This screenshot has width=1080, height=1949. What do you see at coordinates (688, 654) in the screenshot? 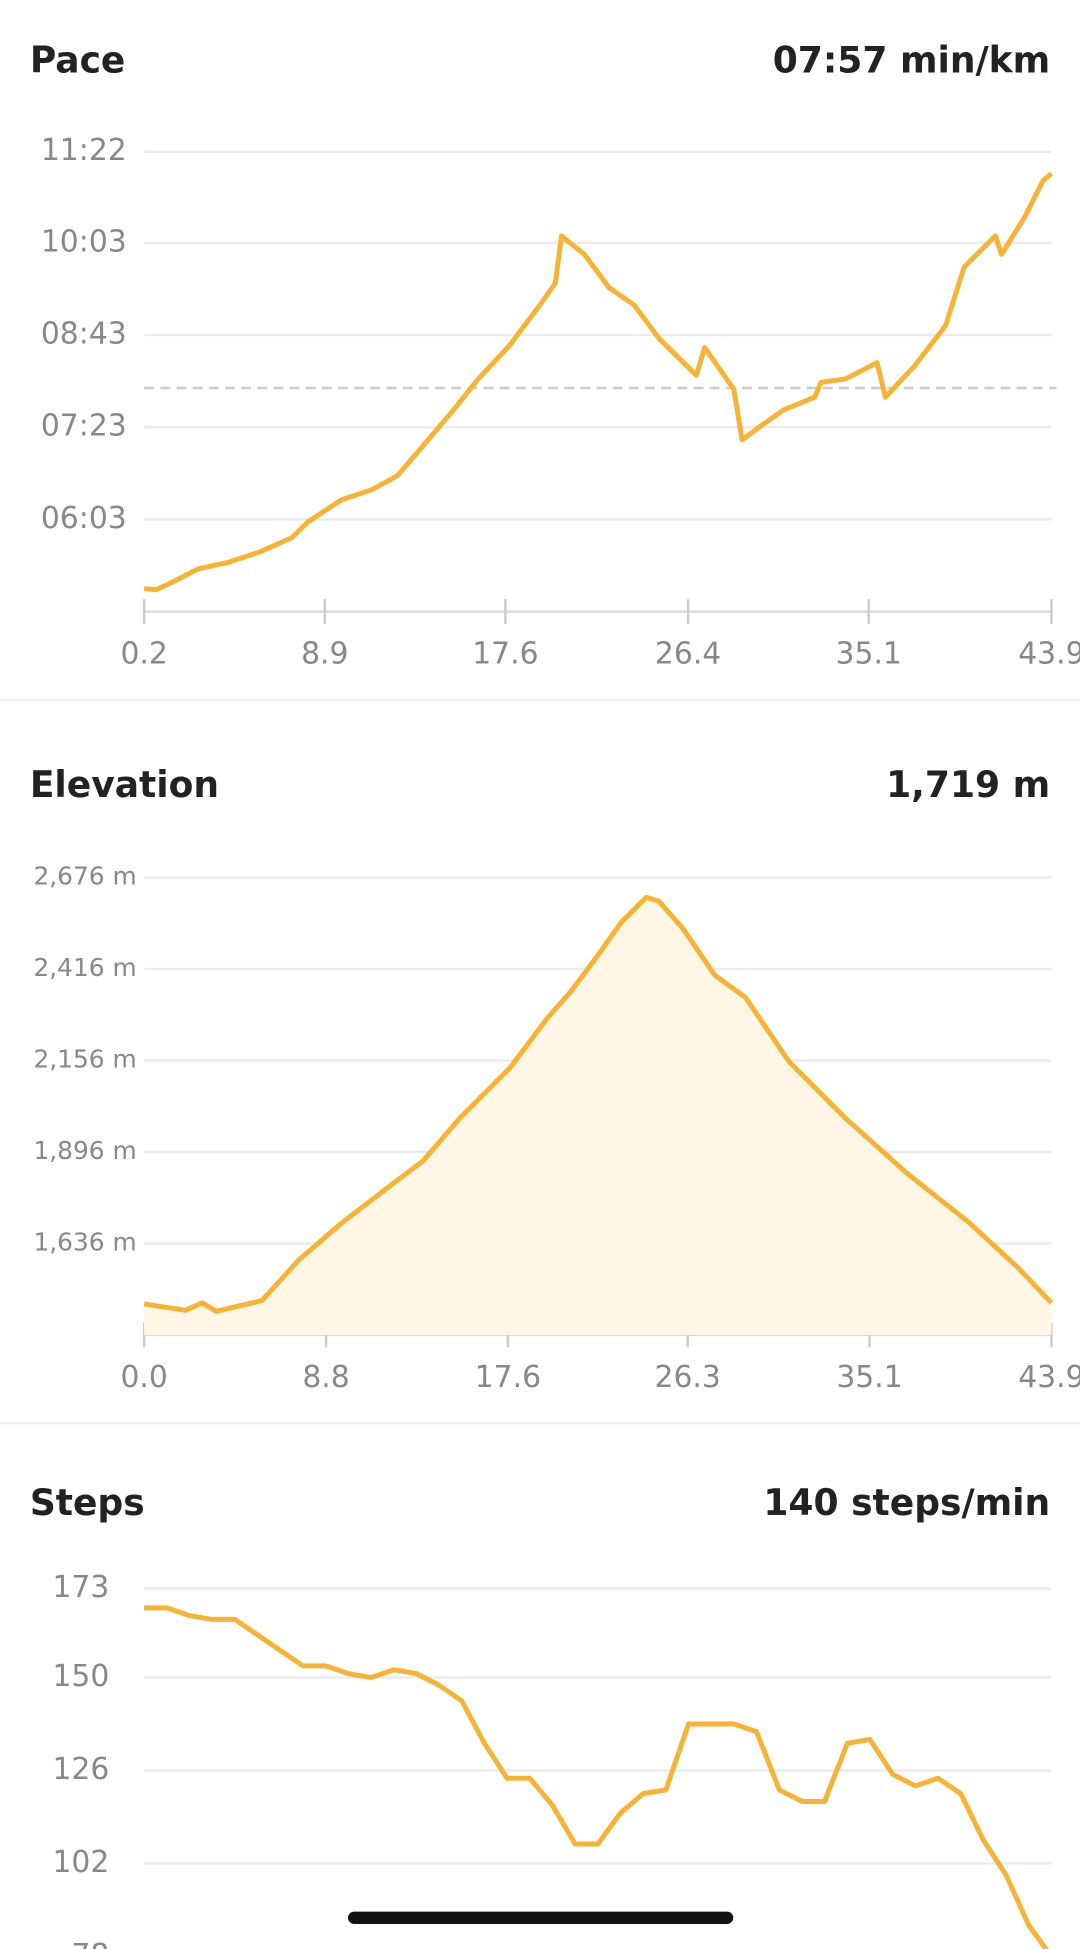
I see `x-tick-label: 26.4` at bounding box center [688, 654].